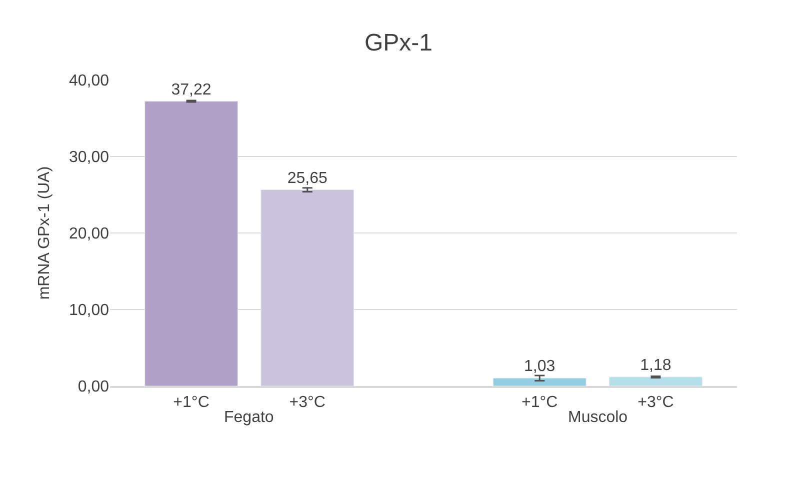  What do you see at coordinates (598, 417) in the screenshot?
I see `text: Muscolo` at bounding box center [598, 417].